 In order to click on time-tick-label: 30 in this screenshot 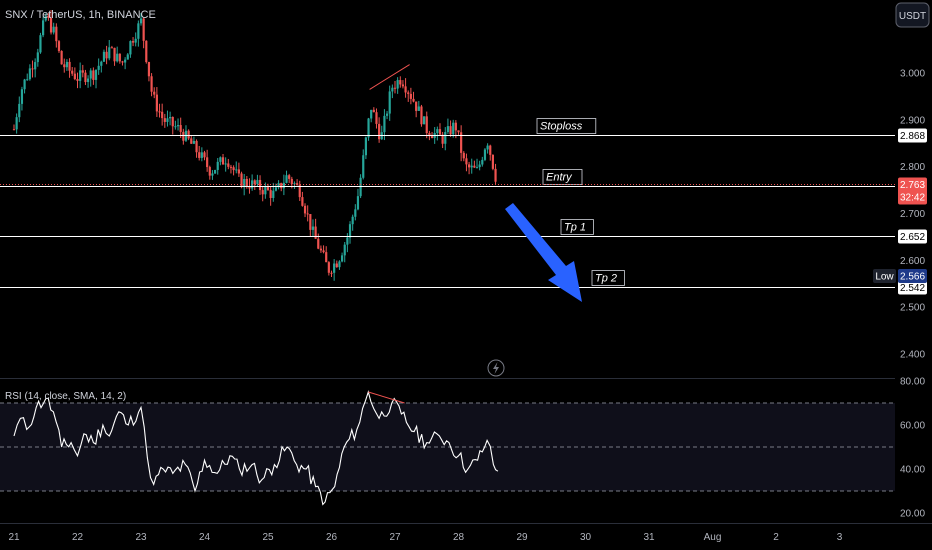, I will do `click(586, 537)`.